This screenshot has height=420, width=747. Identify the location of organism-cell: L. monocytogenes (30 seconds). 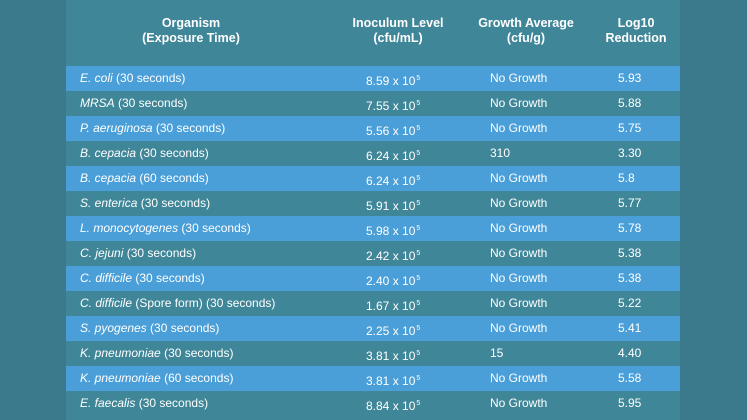
(165, 228).